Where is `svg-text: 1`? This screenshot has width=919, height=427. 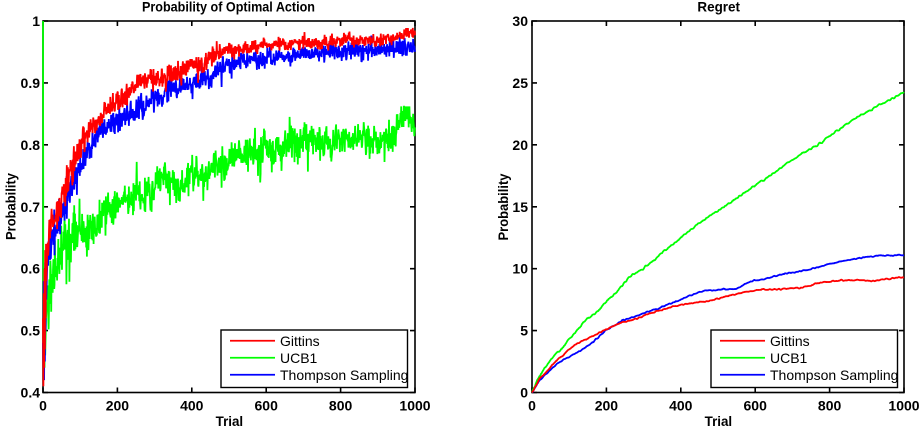 svg-text: 1 is located at coordinates (36, 21).